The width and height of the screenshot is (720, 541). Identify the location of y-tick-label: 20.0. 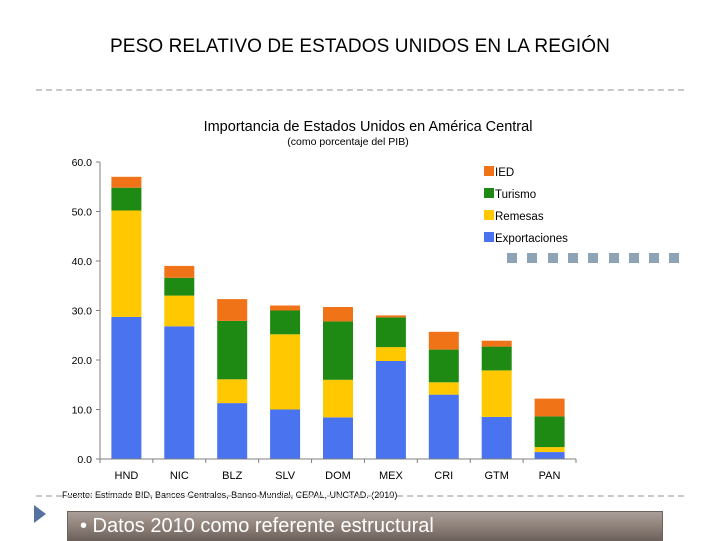
(82, 361).